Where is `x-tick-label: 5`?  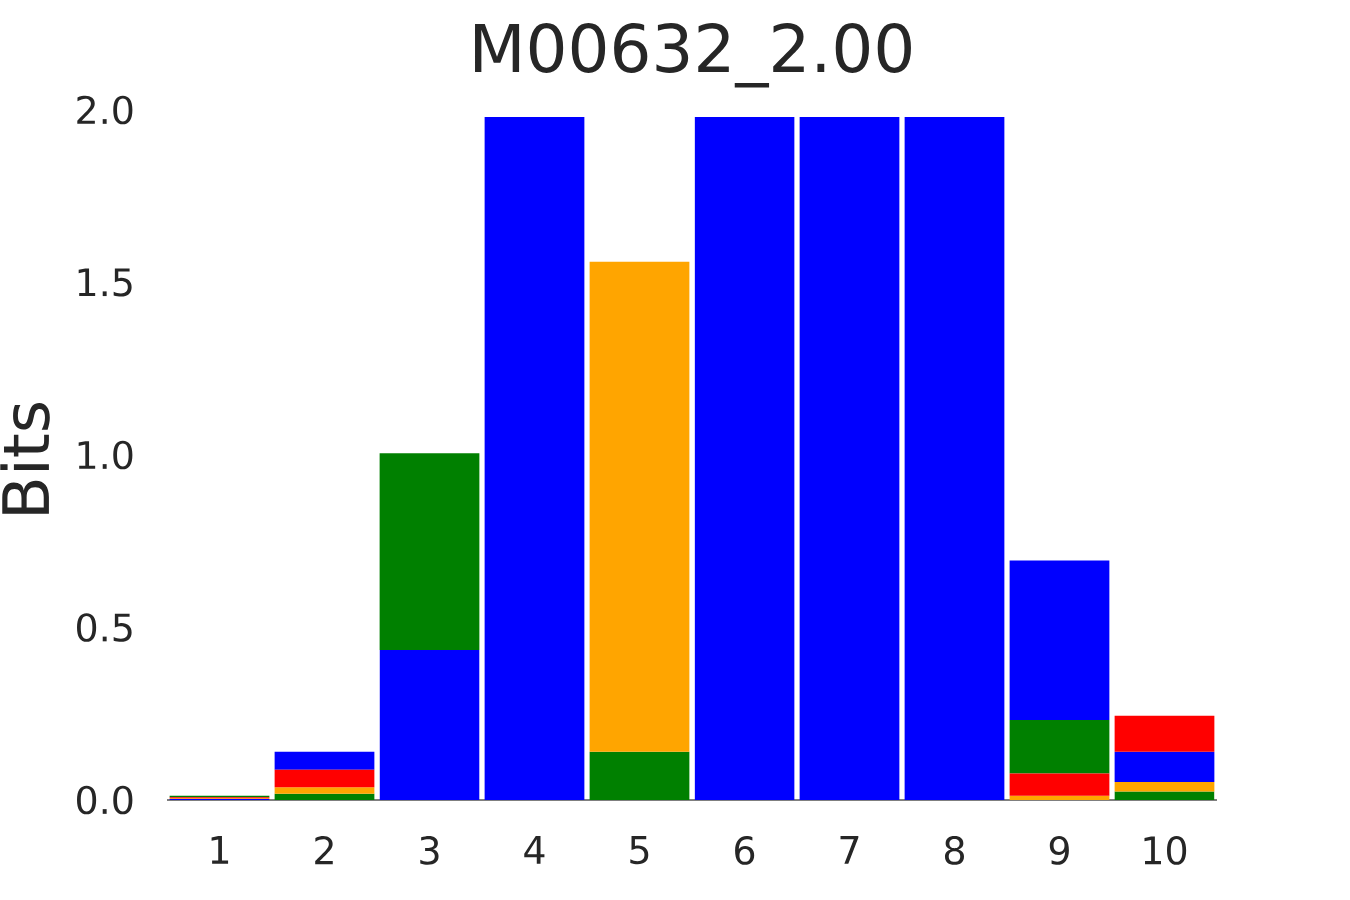
x-tick-label: 5 is located at coordinates (639, 850).